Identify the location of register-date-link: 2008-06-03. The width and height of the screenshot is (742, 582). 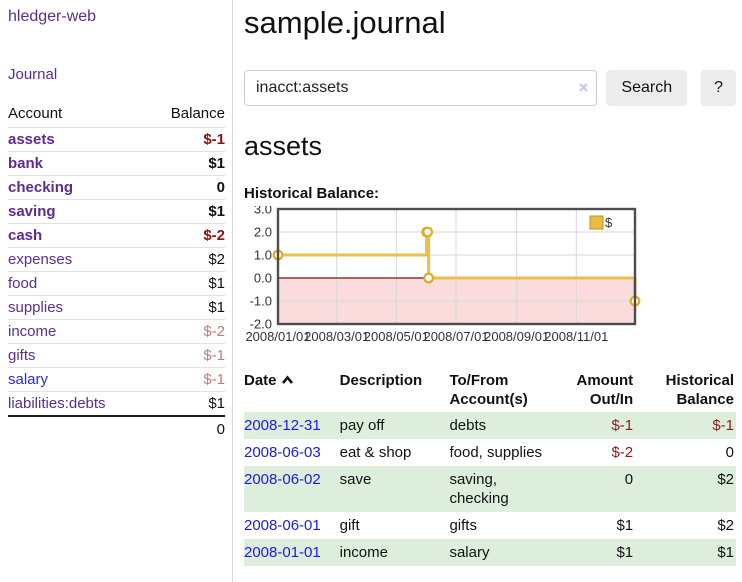
(282, 452).